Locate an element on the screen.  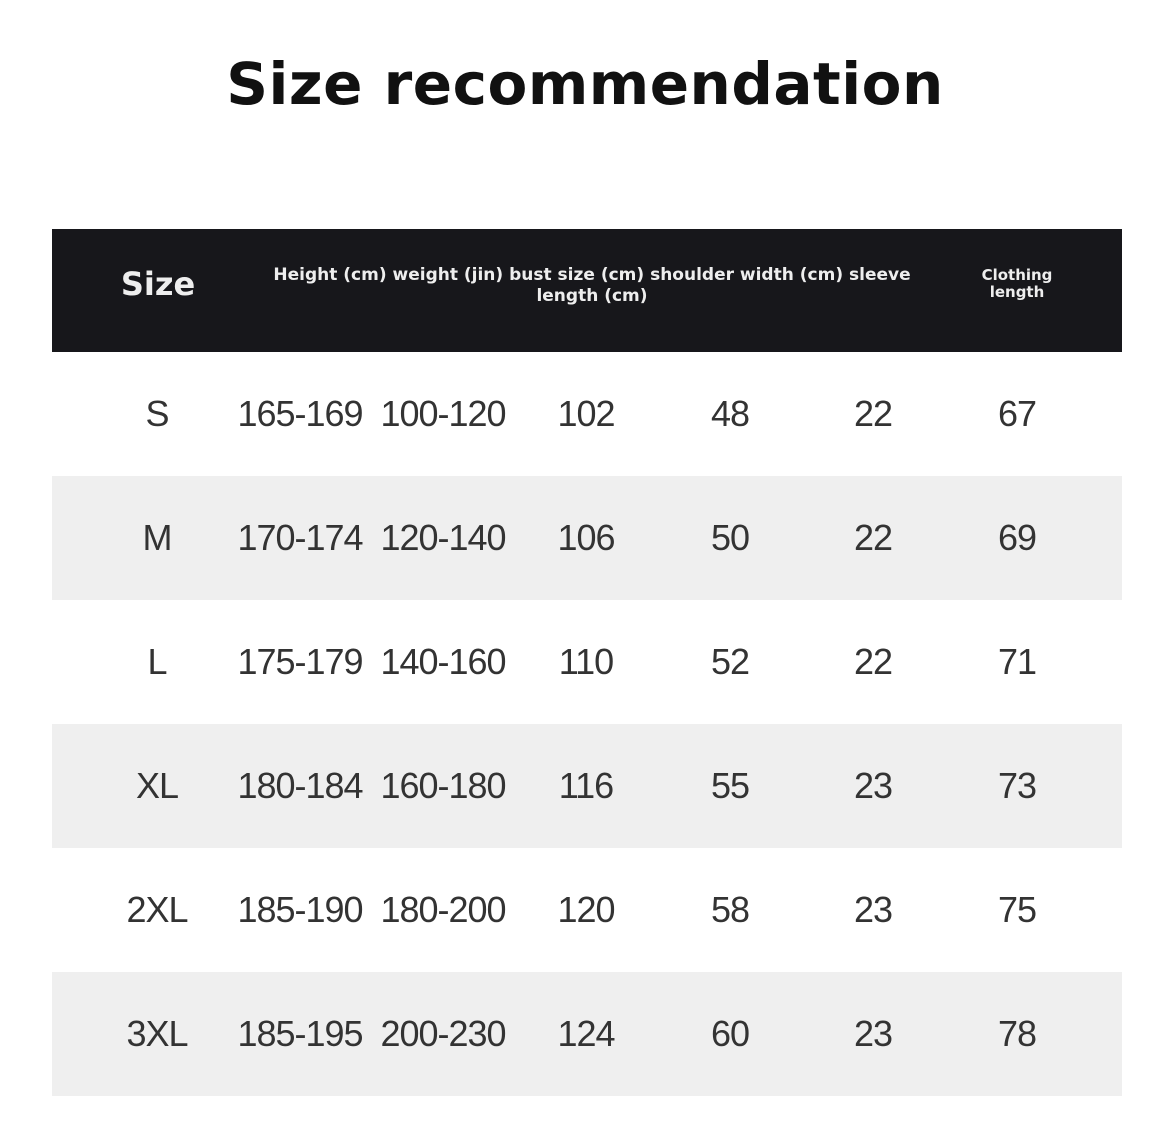
table-row: L 175-179 140-160 110 52 22 71 is located at coordinates (587, 662).